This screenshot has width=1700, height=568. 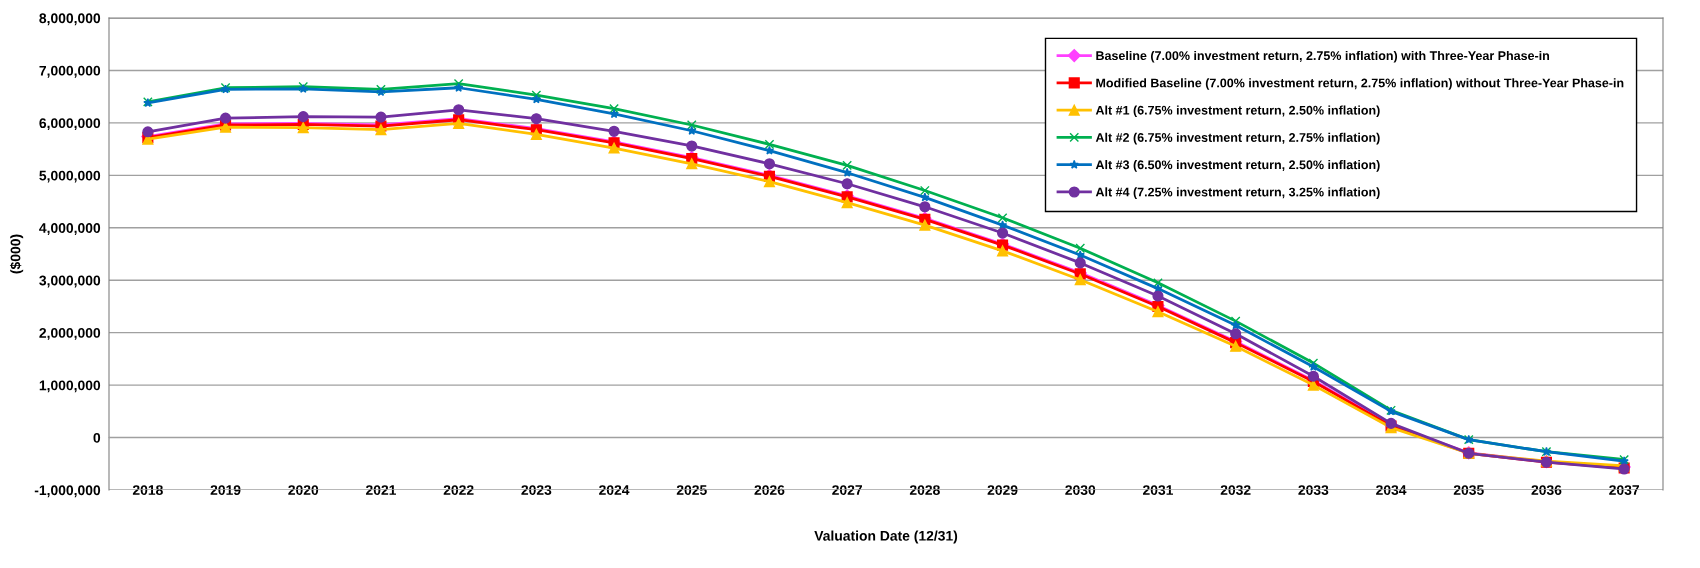 What do you see at coordinates (225, 490) in the screenshot?
I see `x-tick-label: 2019` at bounding box center [225, 490].